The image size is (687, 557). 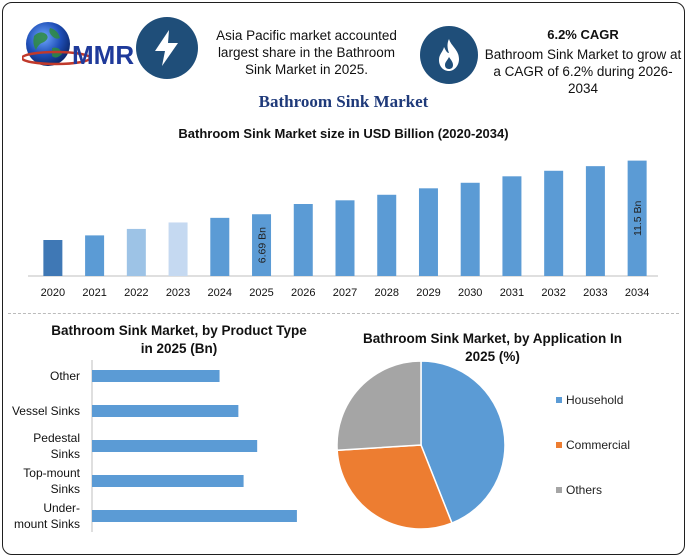 I want to click on lightning-icon, so click(x=167, y=48).